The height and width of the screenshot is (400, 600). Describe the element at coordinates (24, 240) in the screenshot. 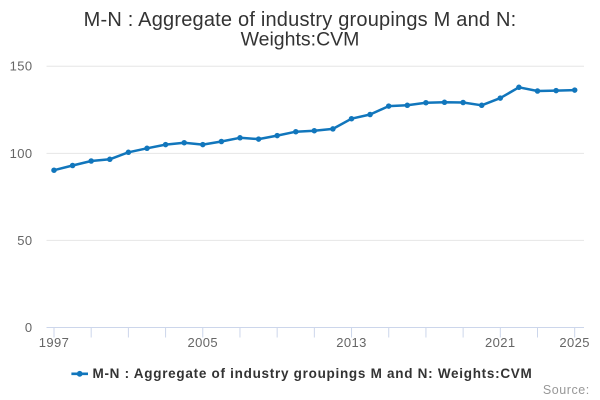

I see `svg-text: 50` at that location.